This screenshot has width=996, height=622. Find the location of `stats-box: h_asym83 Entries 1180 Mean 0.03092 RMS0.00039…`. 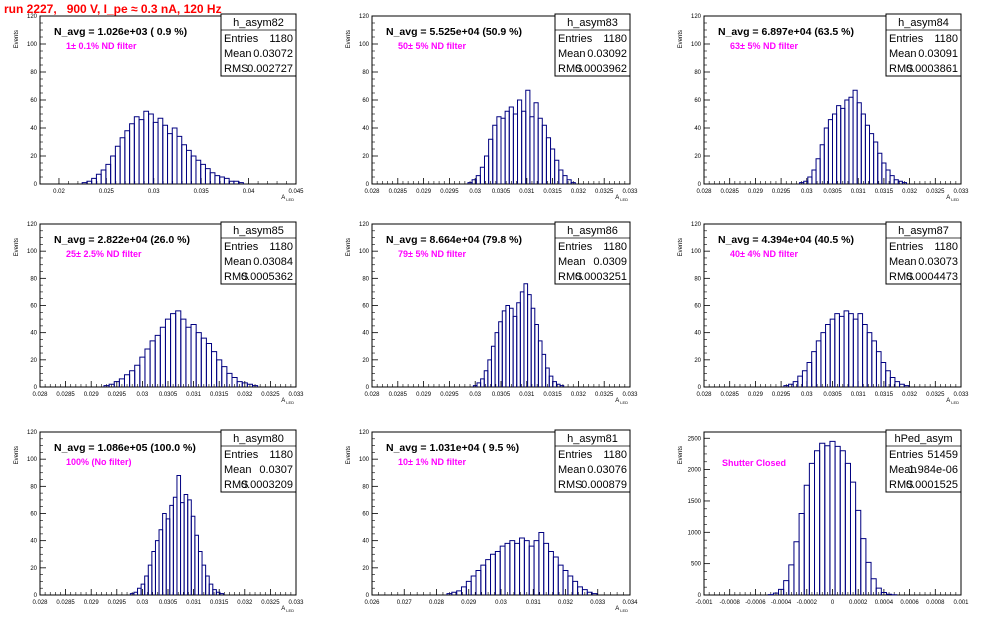

stats-box: h_asym83 Entries 1180 Mean 0.03092 RMS0.00039… is located at coordinates (592, 45).